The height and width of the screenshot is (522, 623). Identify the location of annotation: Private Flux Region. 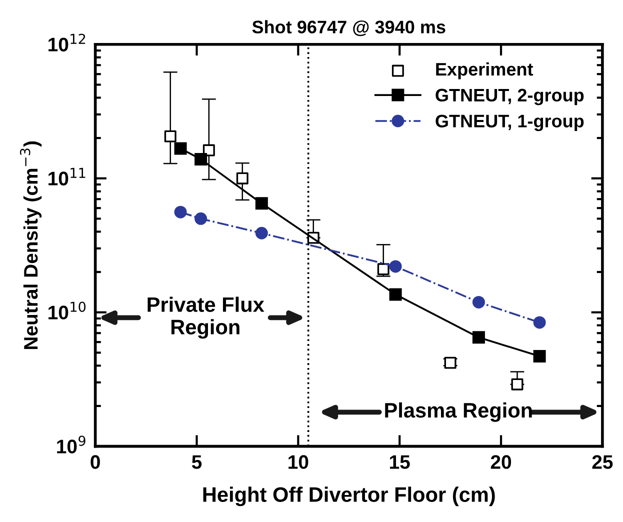
(206, 317).